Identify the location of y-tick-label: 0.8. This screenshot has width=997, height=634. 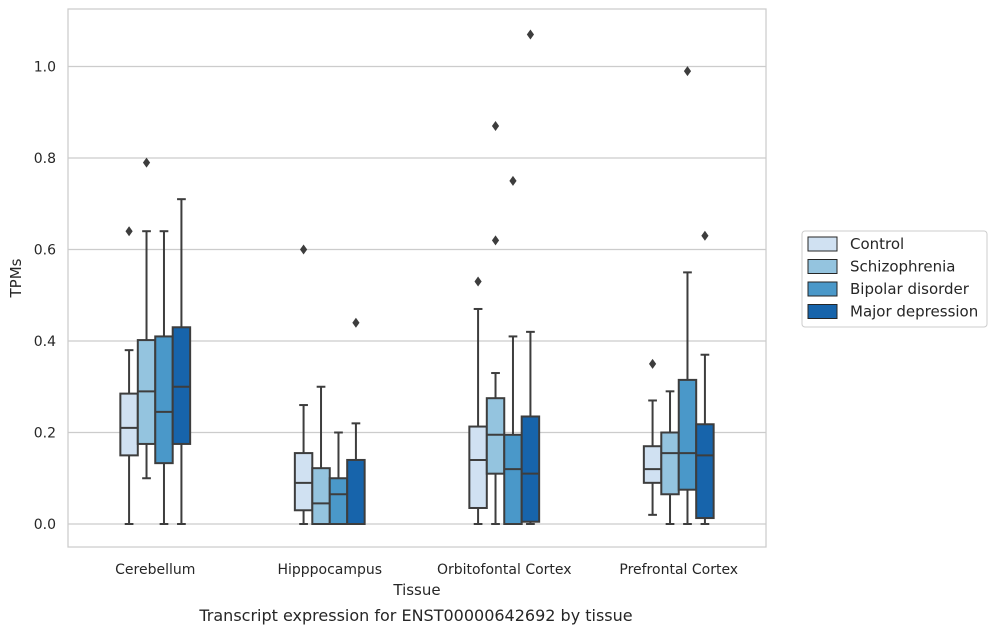
(45, 159).